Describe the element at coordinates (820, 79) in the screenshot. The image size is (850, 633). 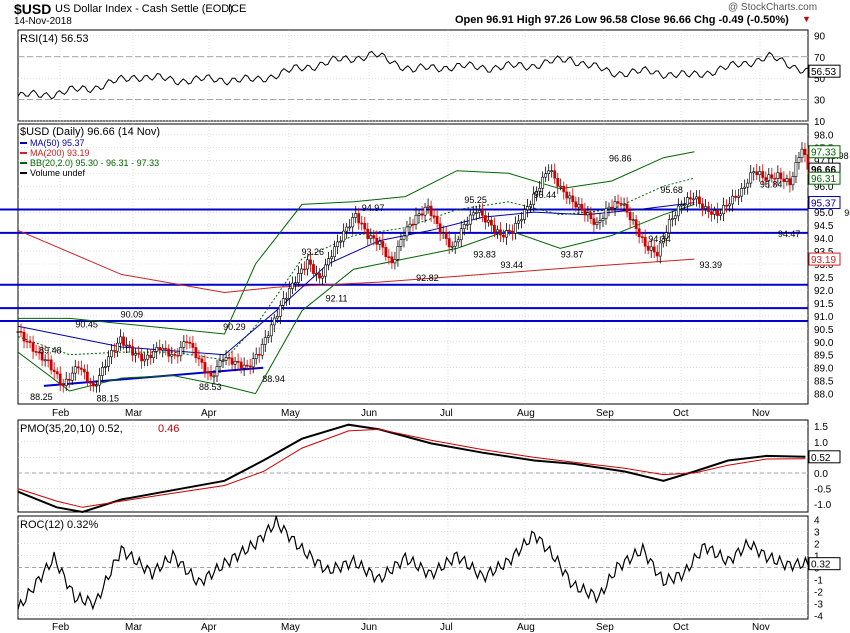
I see `rsi-tick-label: 50` at that location.